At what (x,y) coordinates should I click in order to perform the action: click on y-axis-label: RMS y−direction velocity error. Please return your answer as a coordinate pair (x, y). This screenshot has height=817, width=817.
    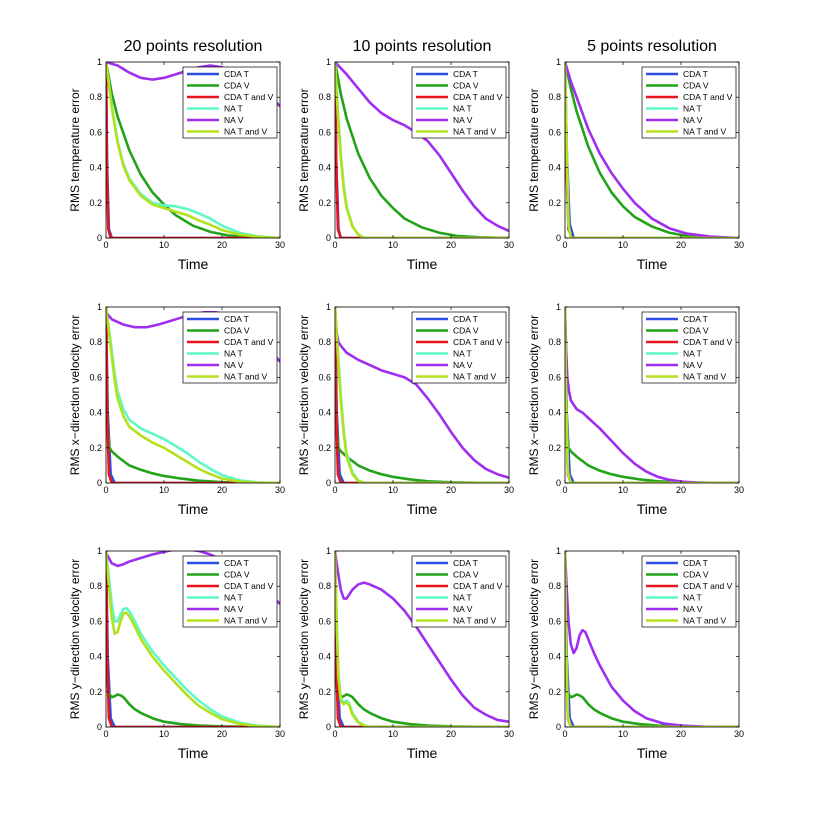
    Looking at the image, I should click on (304, 639).